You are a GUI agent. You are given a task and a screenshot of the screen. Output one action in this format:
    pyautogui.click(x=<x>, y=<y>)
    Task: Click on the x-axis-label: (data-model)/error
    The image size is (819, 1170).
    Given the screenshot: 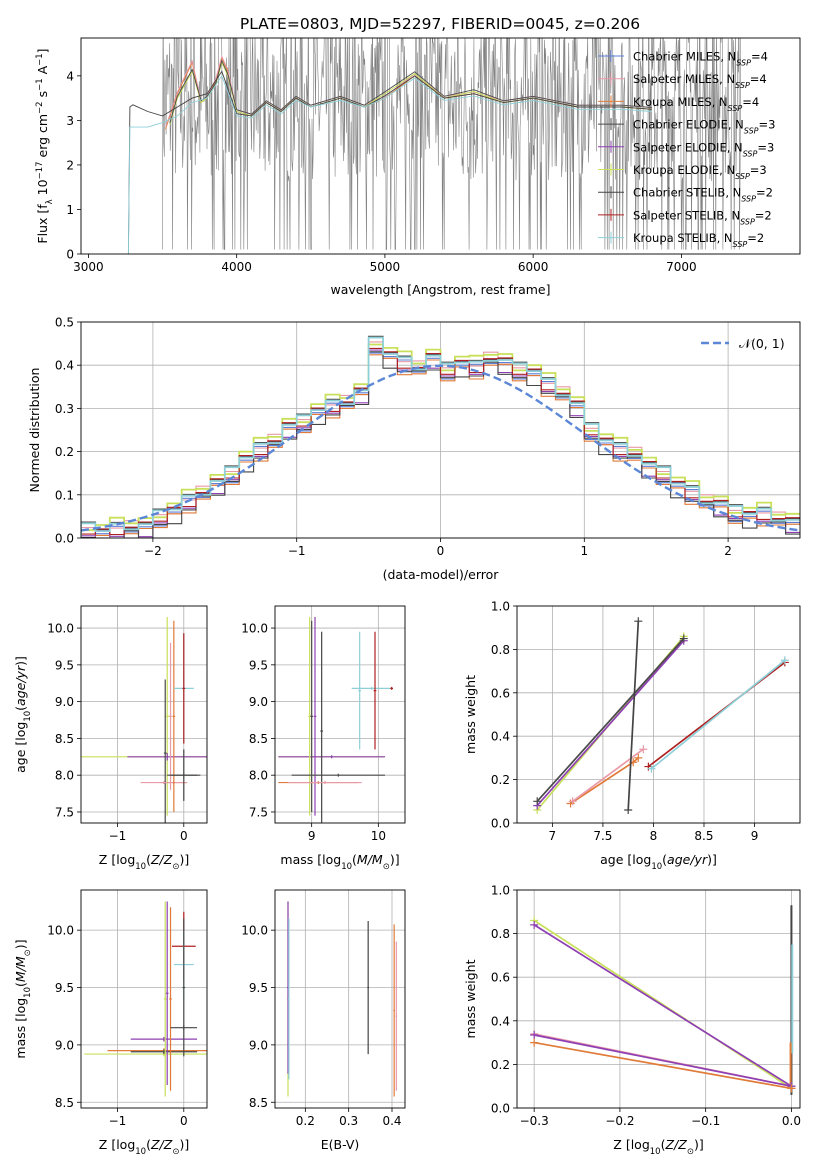 What is the action you would take?
    pyautogui.click(x=441, y=574)
    